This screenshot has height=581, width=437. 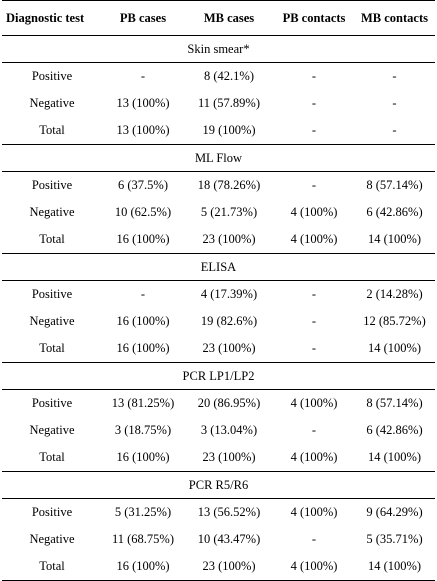 I want to click on section-header-row: PCR R5/R6, so click(x=218, y=485).